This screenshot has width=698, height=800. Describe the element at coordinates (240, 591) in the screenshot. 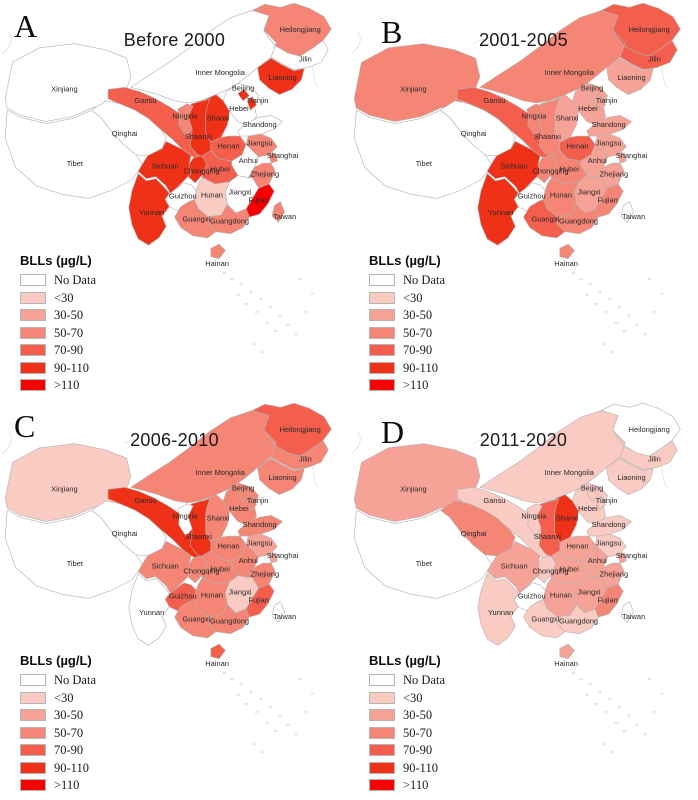

I see `province-label-jiangxi: Jiangxi` at that location.